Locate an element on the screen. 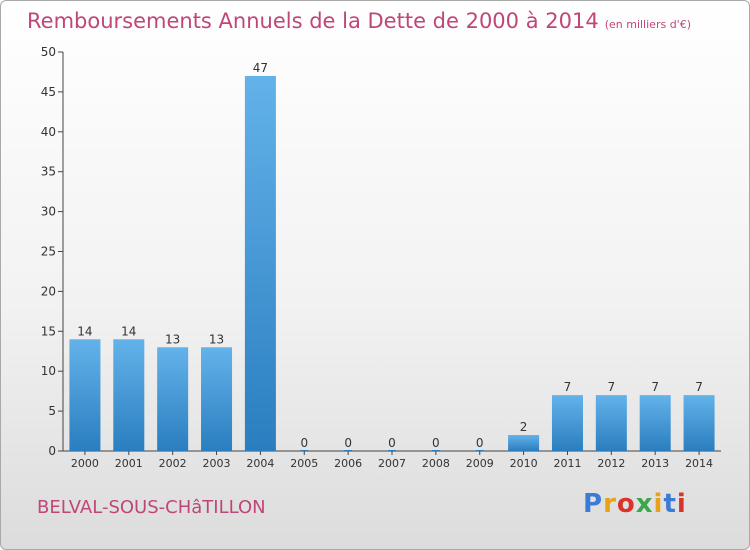  x-tick-label: 2008 is located at coordinates (436, 463).